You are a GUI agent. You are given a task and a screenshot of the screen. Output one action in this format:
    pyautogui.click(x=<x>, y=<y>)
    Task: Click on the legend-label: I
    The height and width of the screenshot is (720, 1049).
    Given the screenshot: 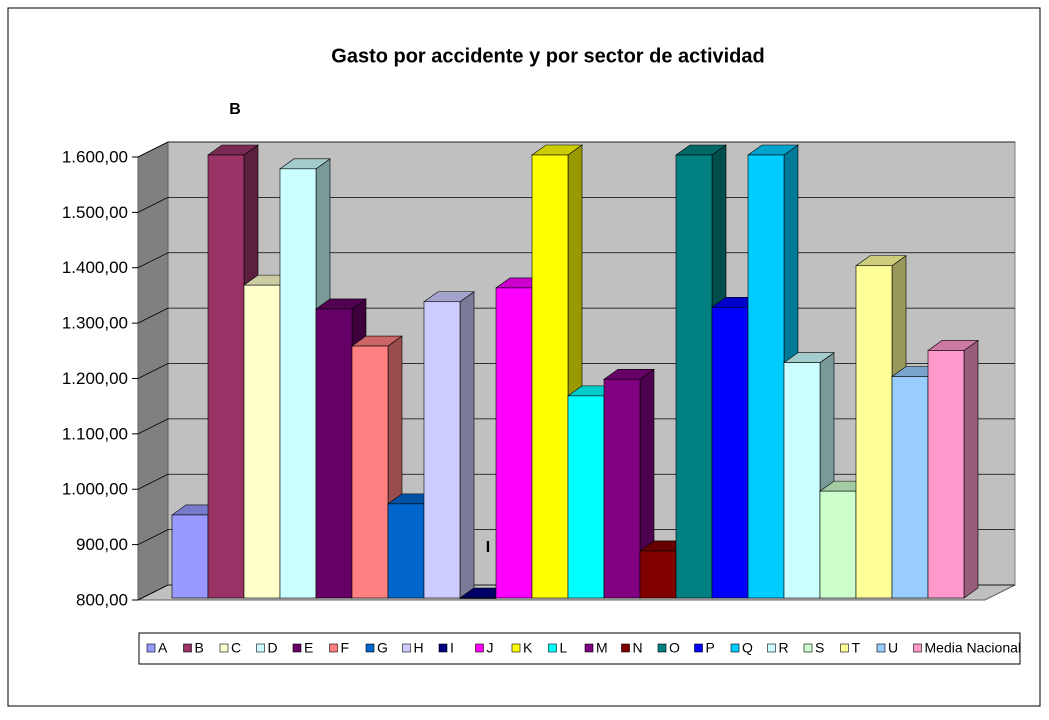 What is the action you would take?
    pyautogui.click(x=452, y=648)
    